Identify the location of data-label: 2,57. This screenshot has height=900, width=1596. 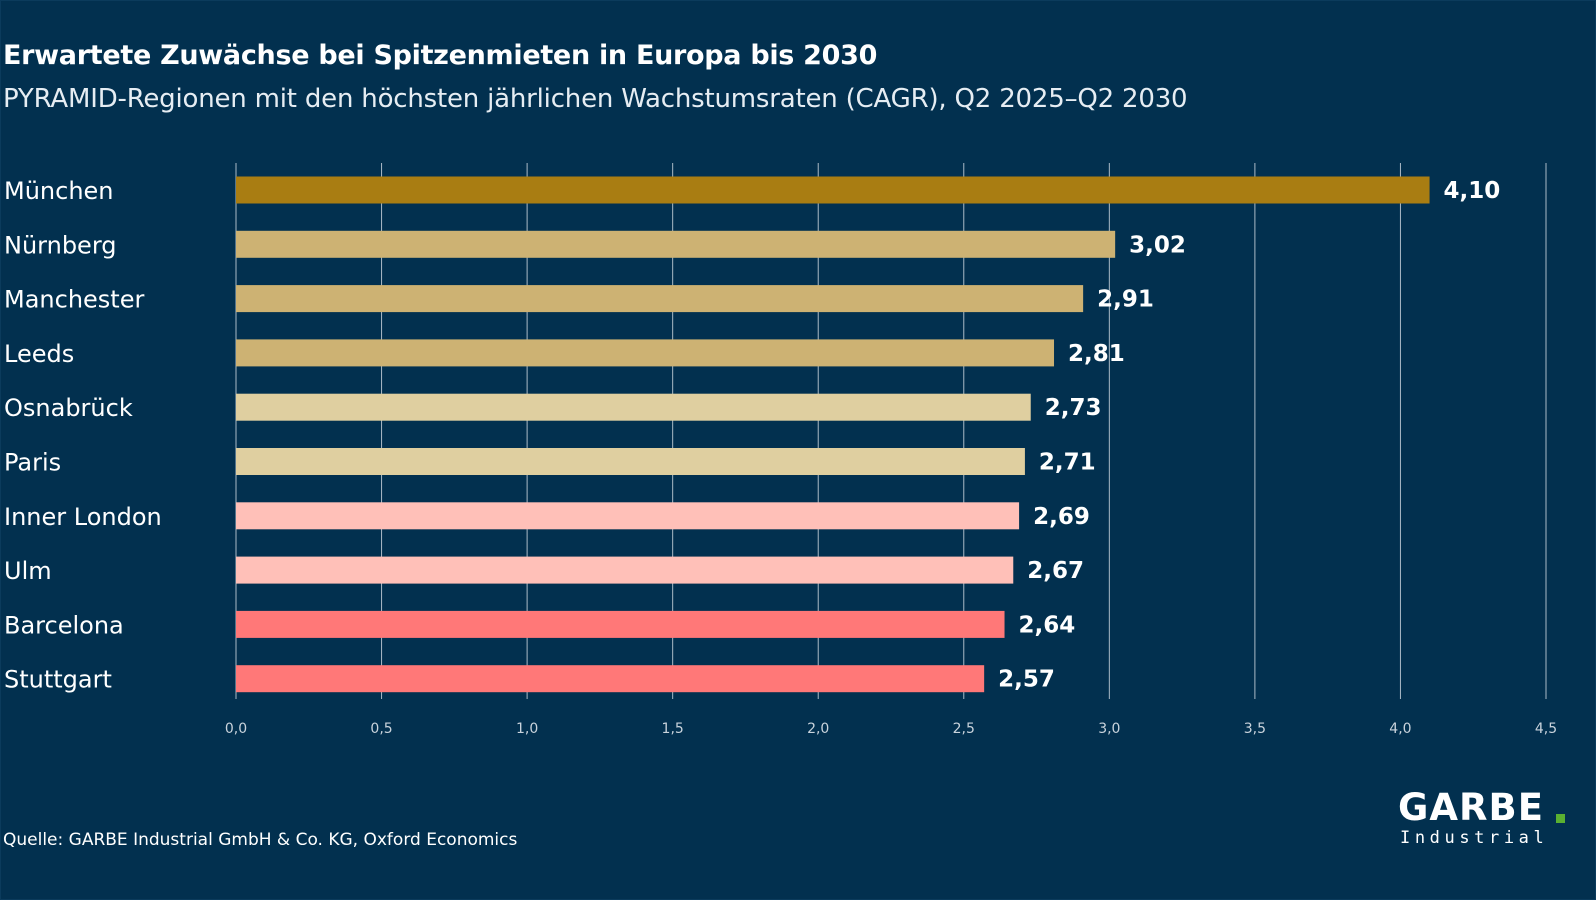
(1026, 680).